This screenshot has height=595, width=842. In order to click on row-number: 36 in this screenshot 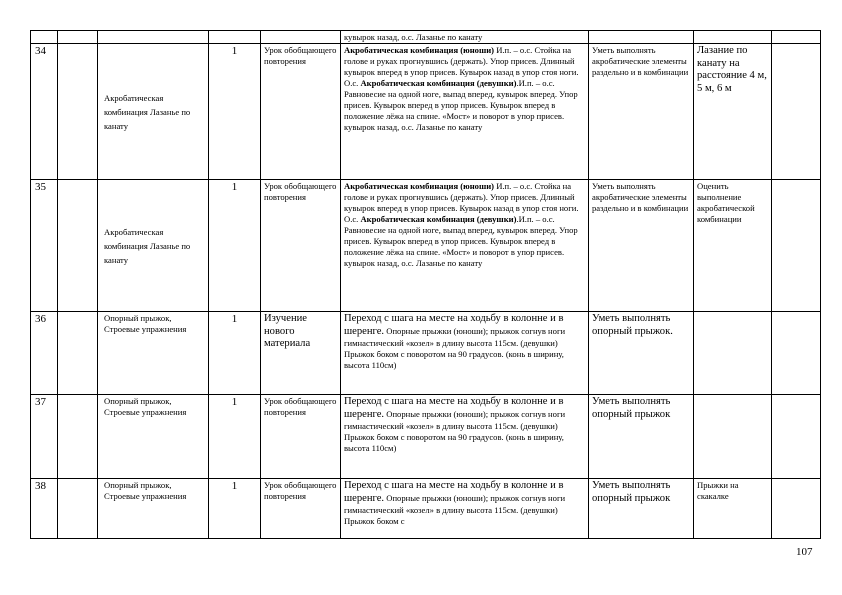, I will do `click(44, 353)`.